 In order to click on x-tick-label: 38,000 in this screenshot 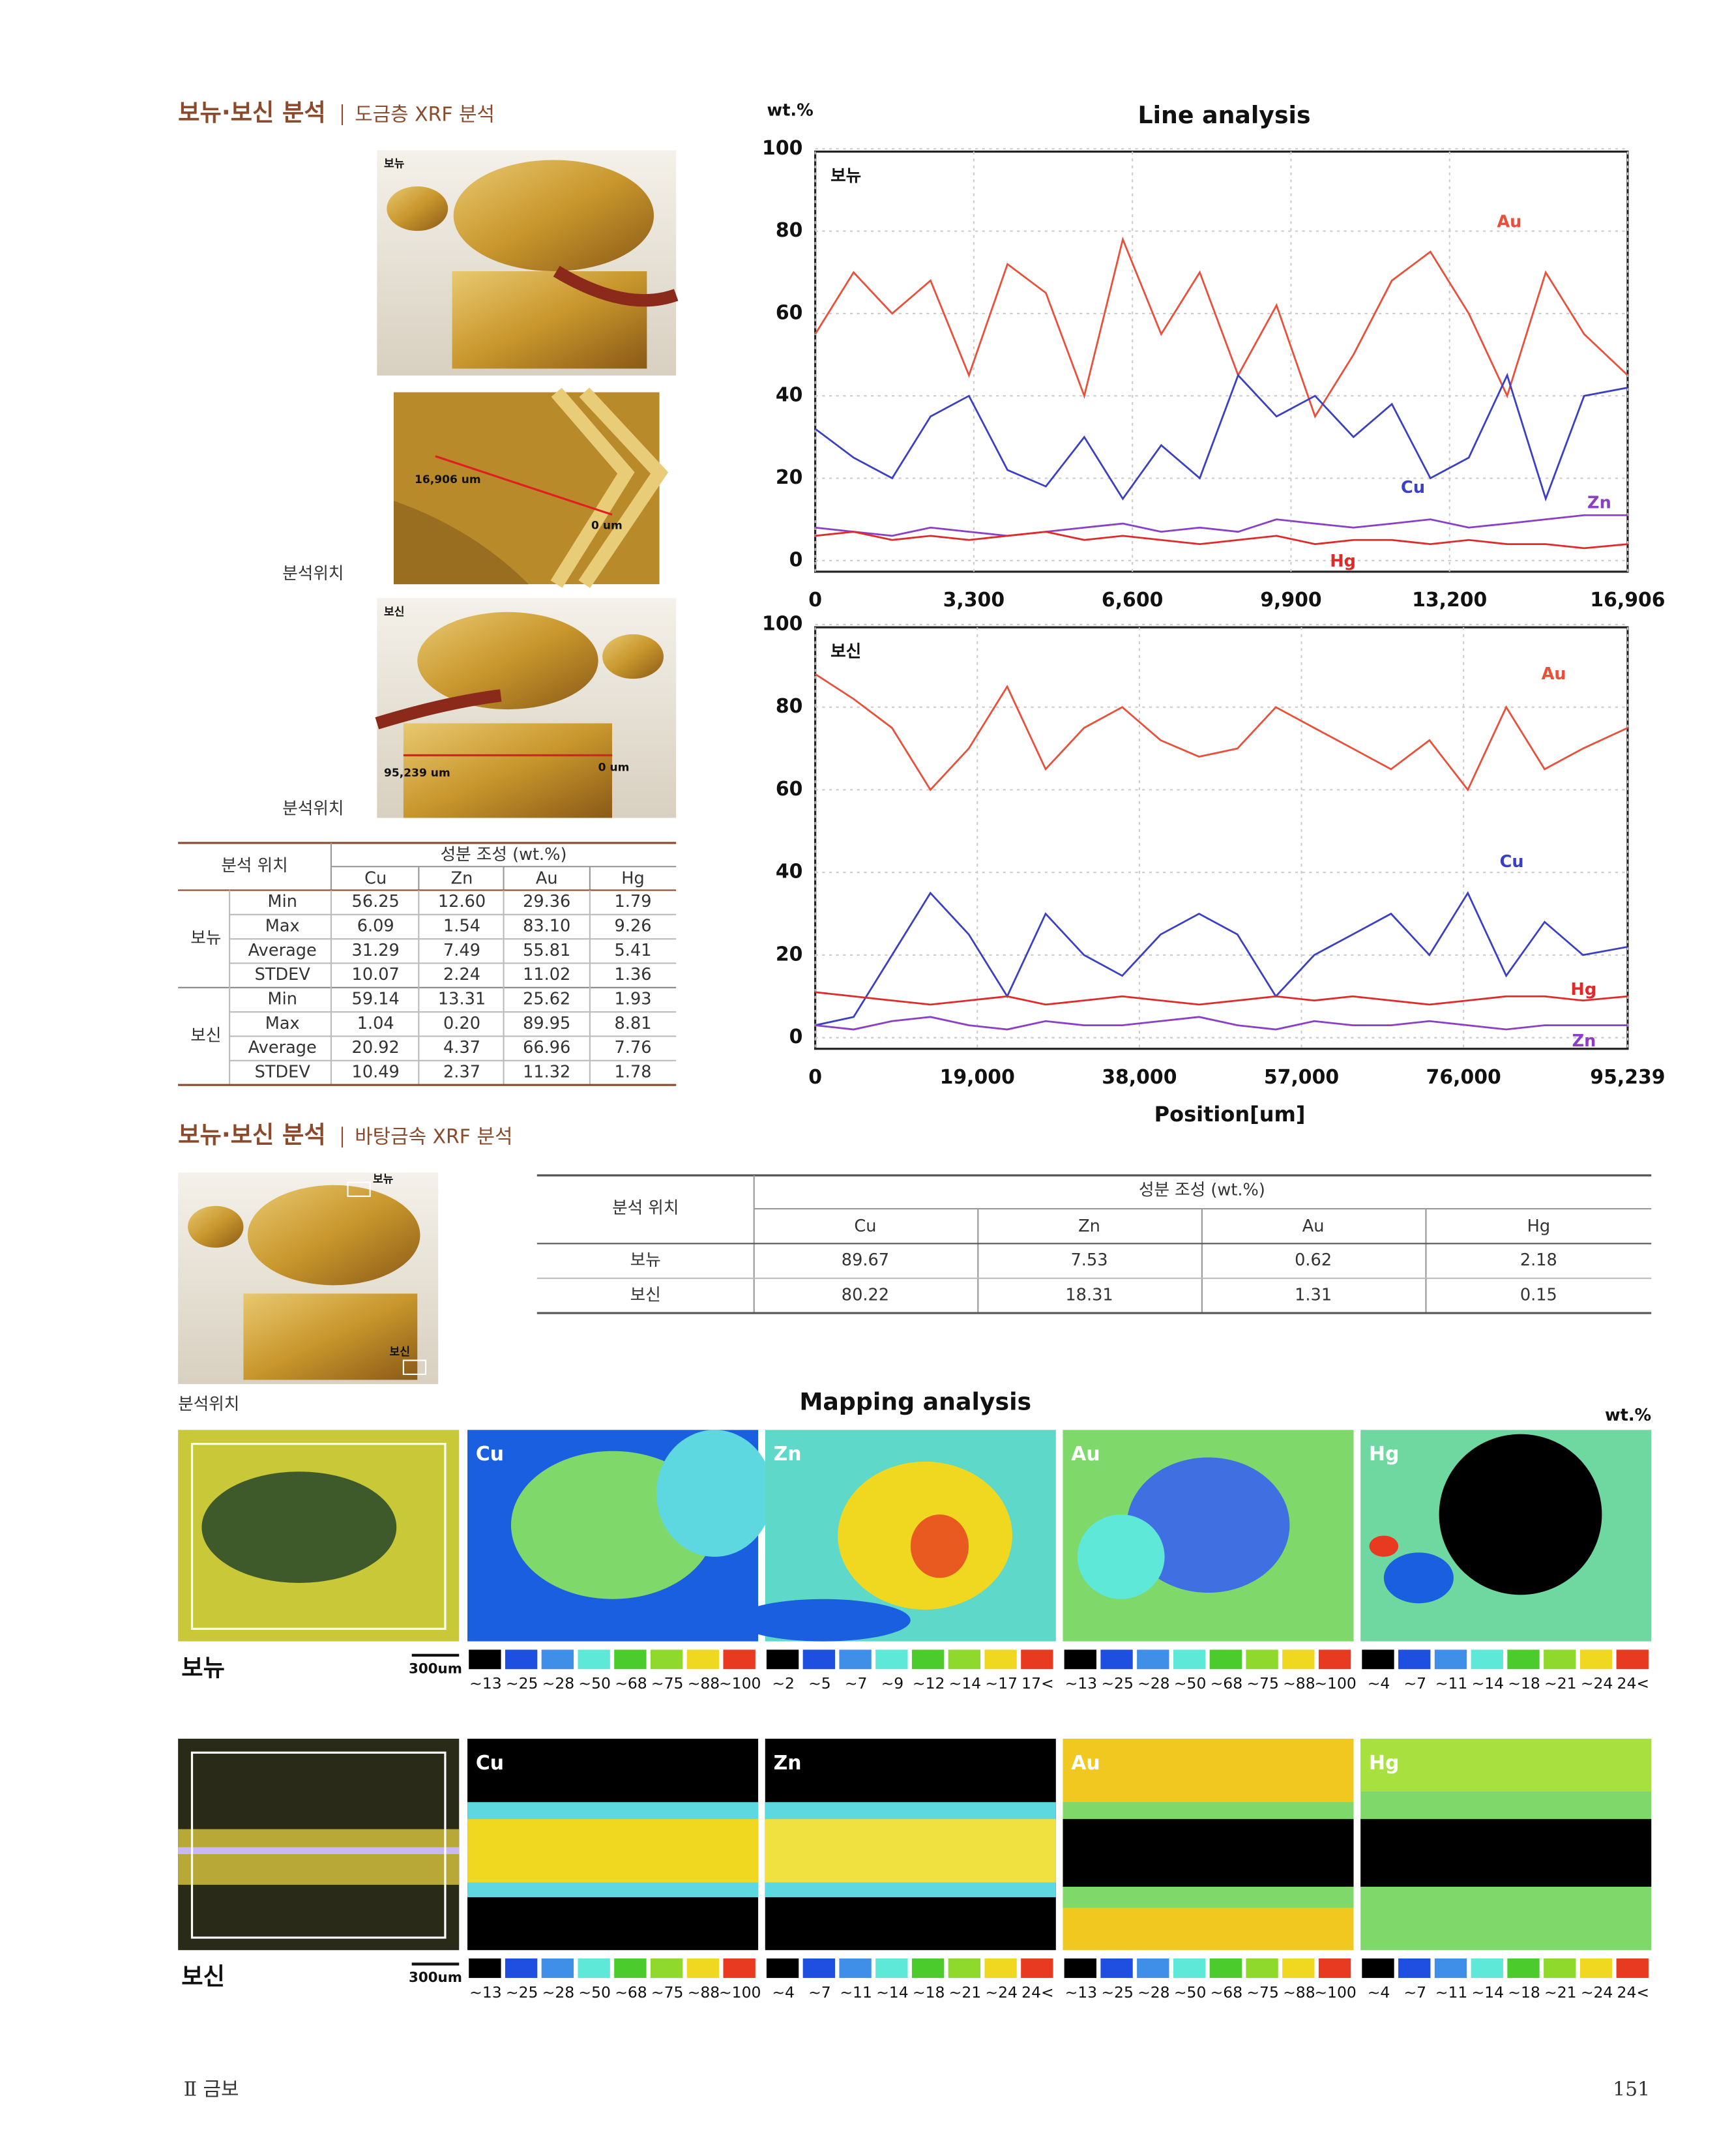, I will do `click(1139, 1077)`.